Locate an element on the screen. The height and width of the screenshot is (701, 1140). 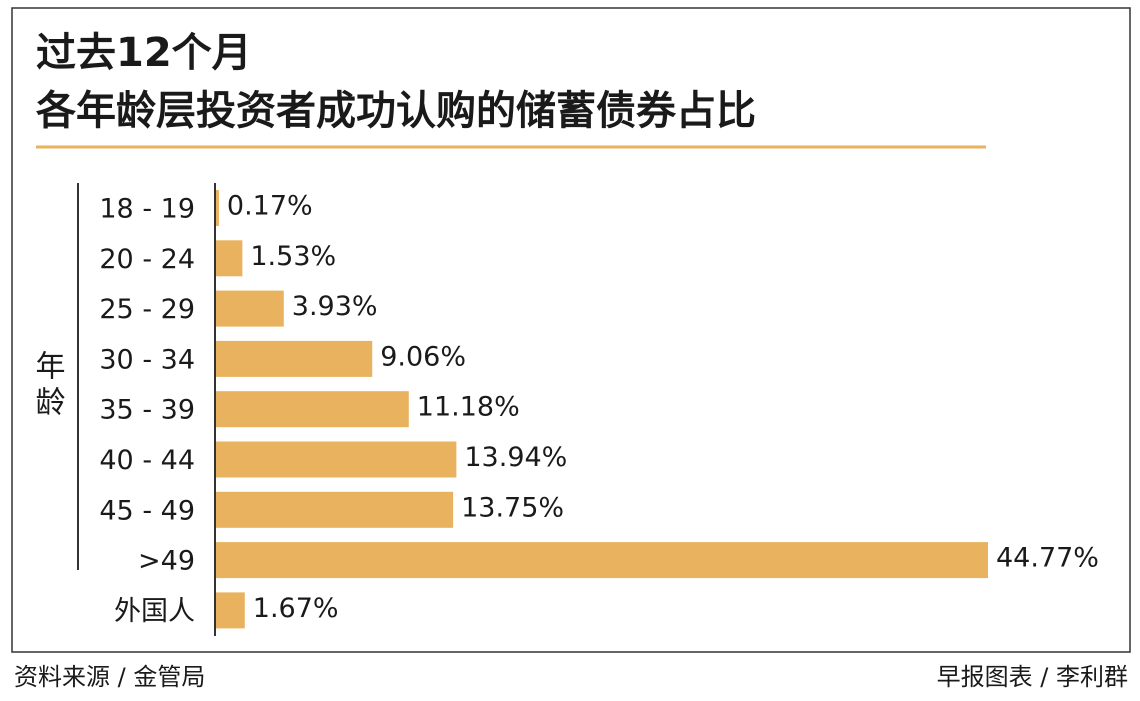
y-tick-label: 外国人 is located at coordinates (154, 611).